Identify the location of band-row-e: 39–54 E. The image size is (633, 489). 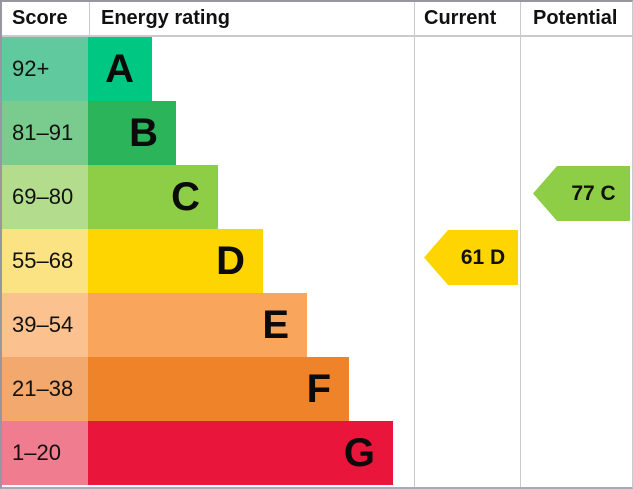
(208, 325).